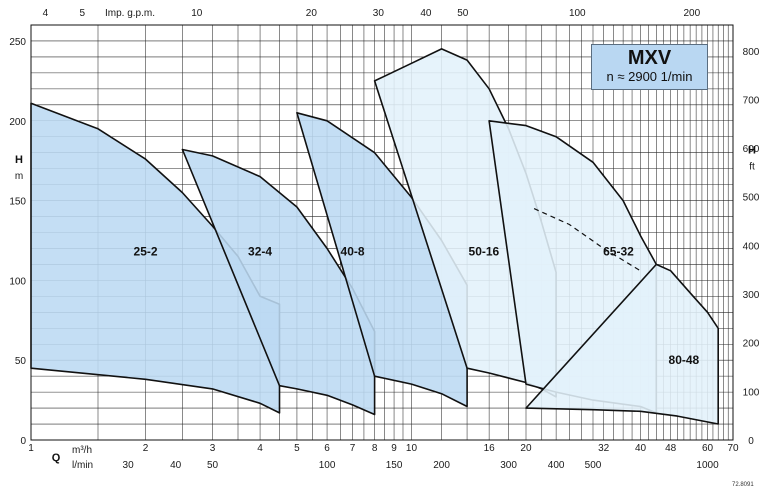 The image size is (766, 495). I want to click on series-label-25-2: 25-2, so click(146, 252).